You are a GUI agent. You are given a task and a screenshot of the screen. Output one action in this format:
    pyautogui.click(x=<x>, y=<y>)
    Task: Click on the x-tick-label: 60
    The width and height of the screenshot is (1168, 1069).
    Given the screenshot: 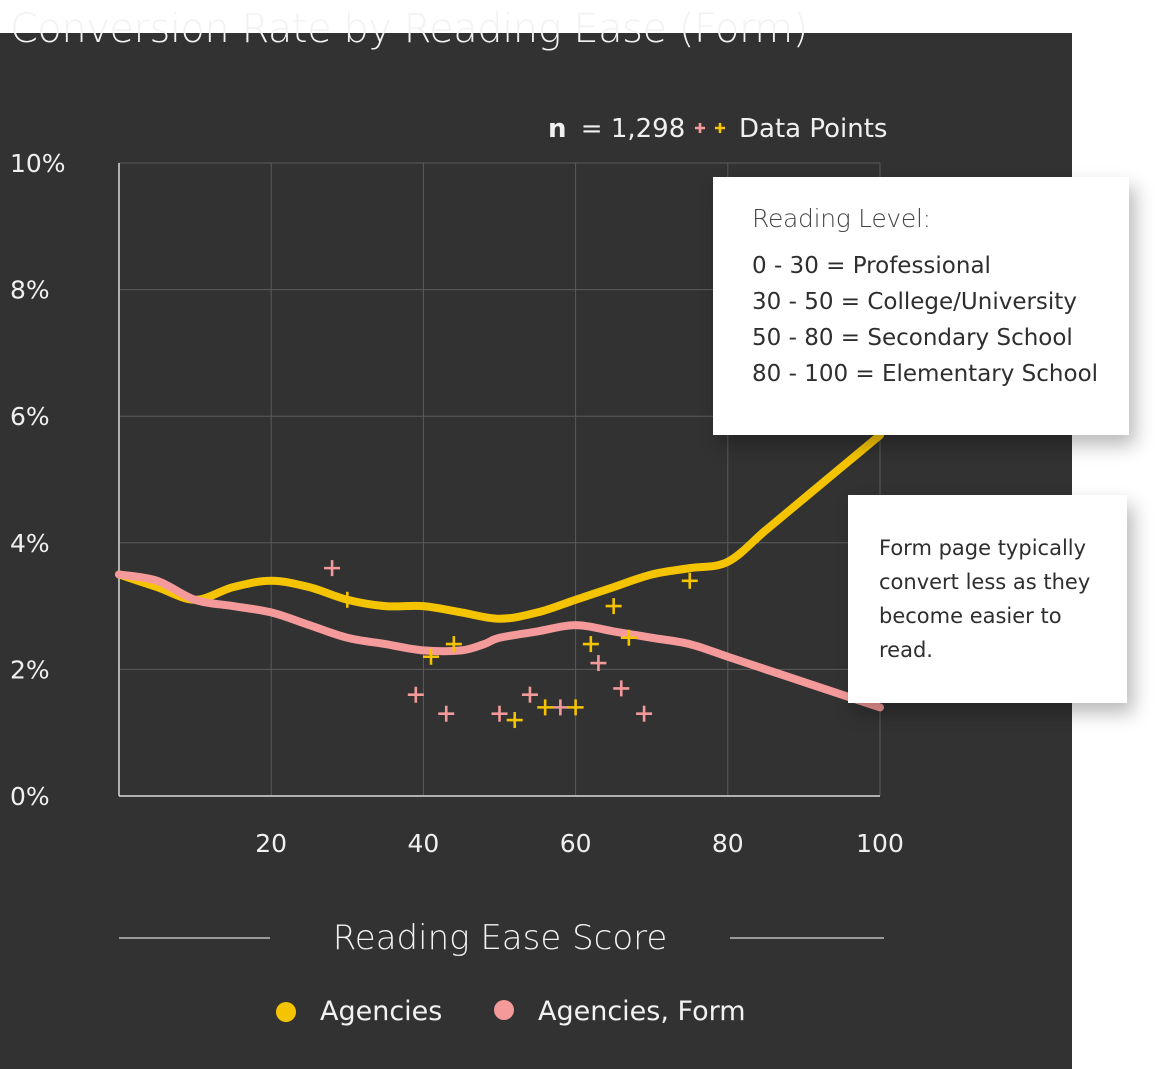 What is the action you would take?
    pyautogui.click(x=576, y=843)
    